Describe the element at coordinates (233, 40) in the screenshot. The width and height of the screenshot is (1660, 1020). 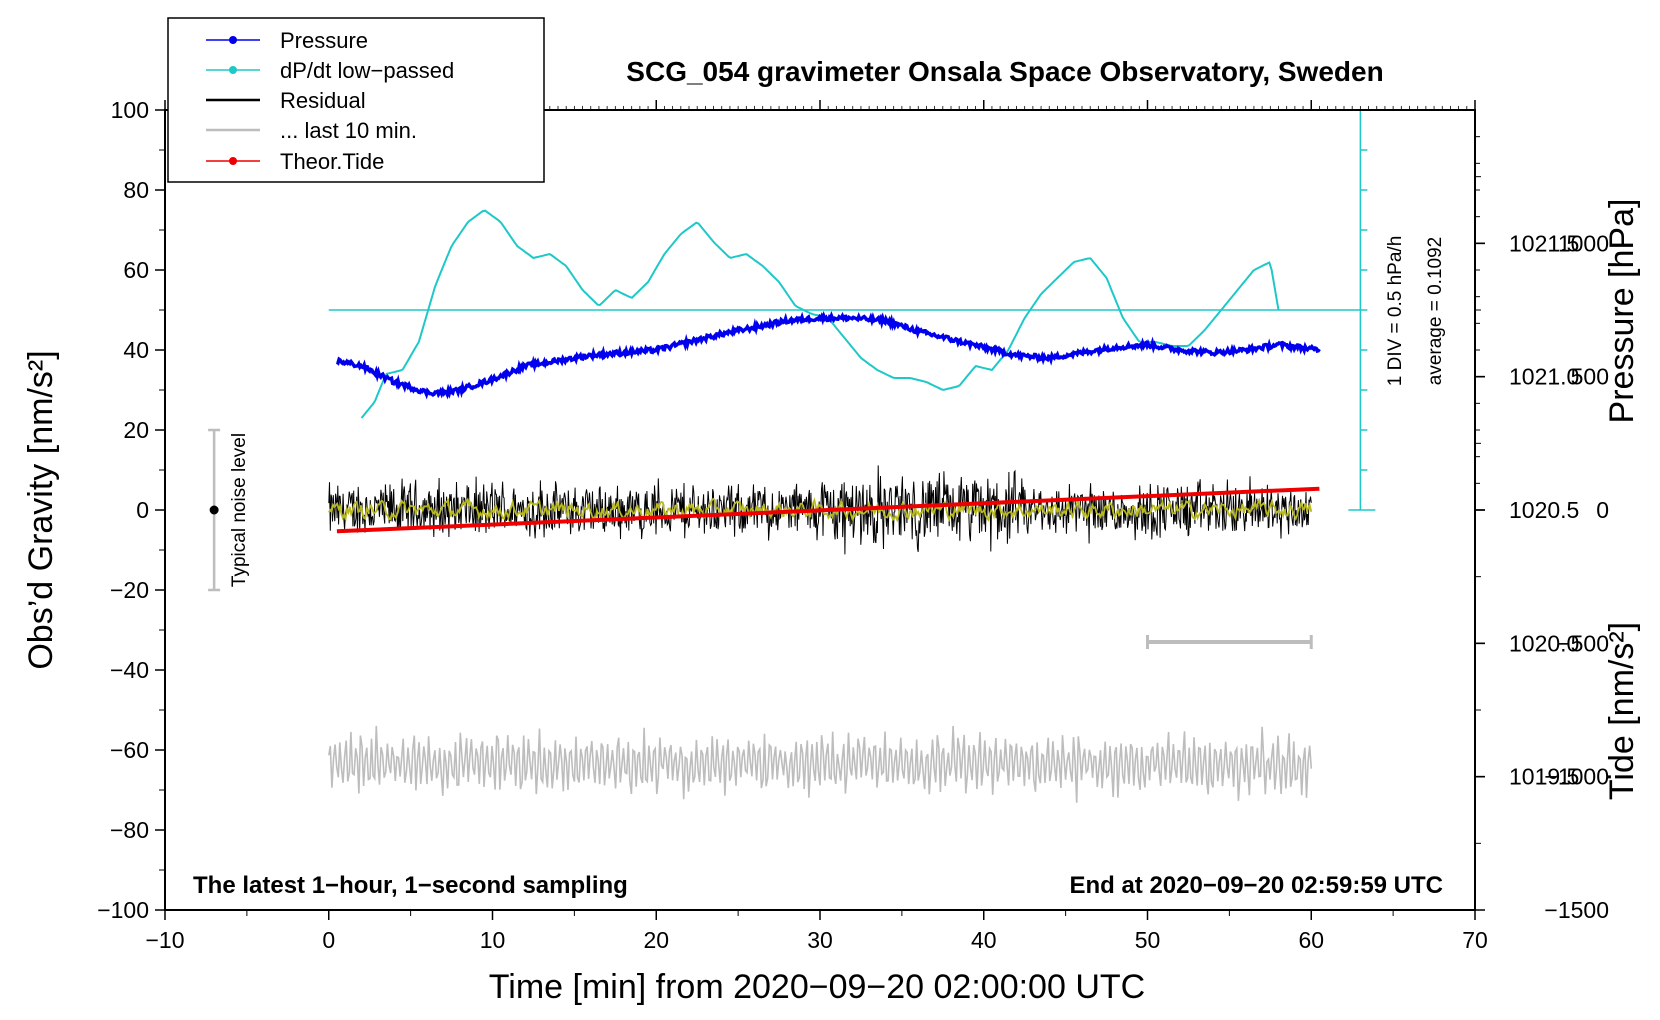
I see `legend-marker-pressure` at that location.